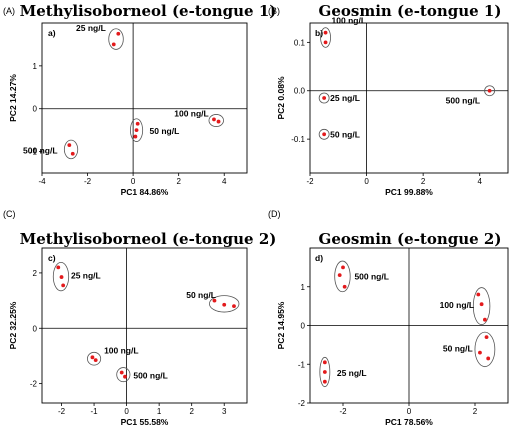  What do you see at coordinates (300, 91) in the screenshot?
I see `y-tick-label: 0.0` at bounding box center [300, 91].